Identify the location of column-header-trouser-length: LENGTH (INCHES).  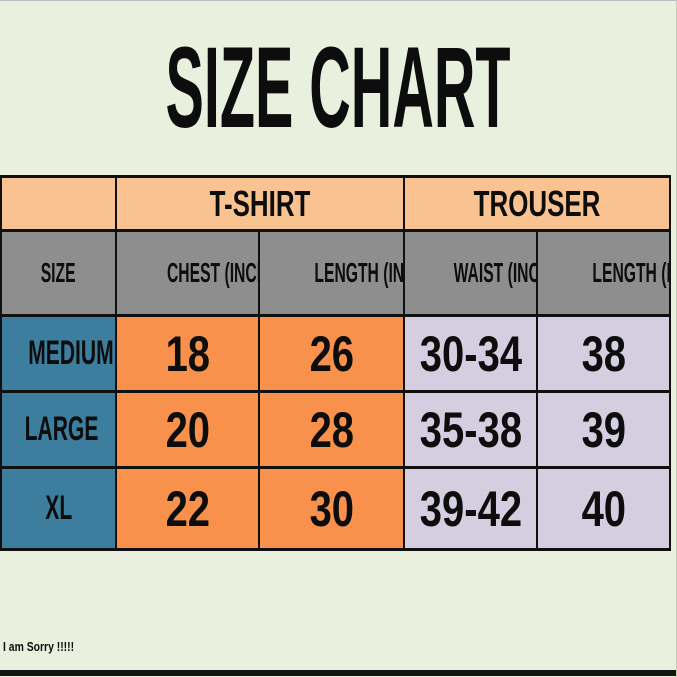
(603, 273).